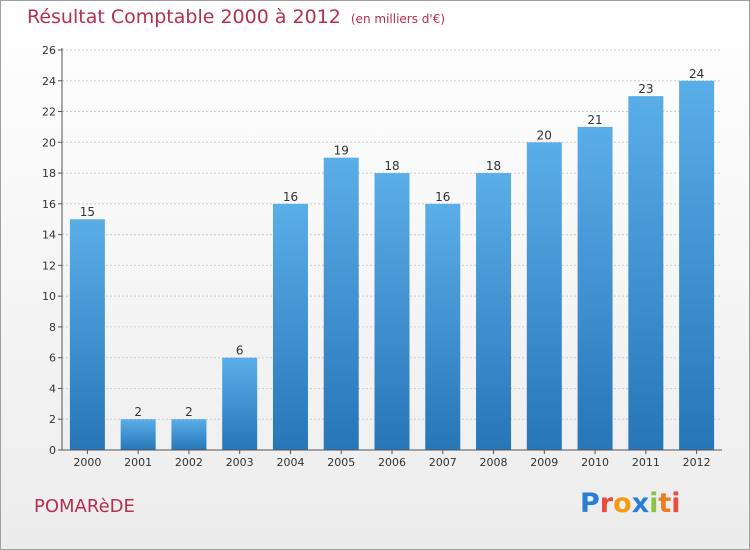 This screenshot has height=550, width=750. What do you see at coordinates (240, 462) in the screenshot?
I see `x-tick-label-2003: 2003` at bounding box center [240, 462].